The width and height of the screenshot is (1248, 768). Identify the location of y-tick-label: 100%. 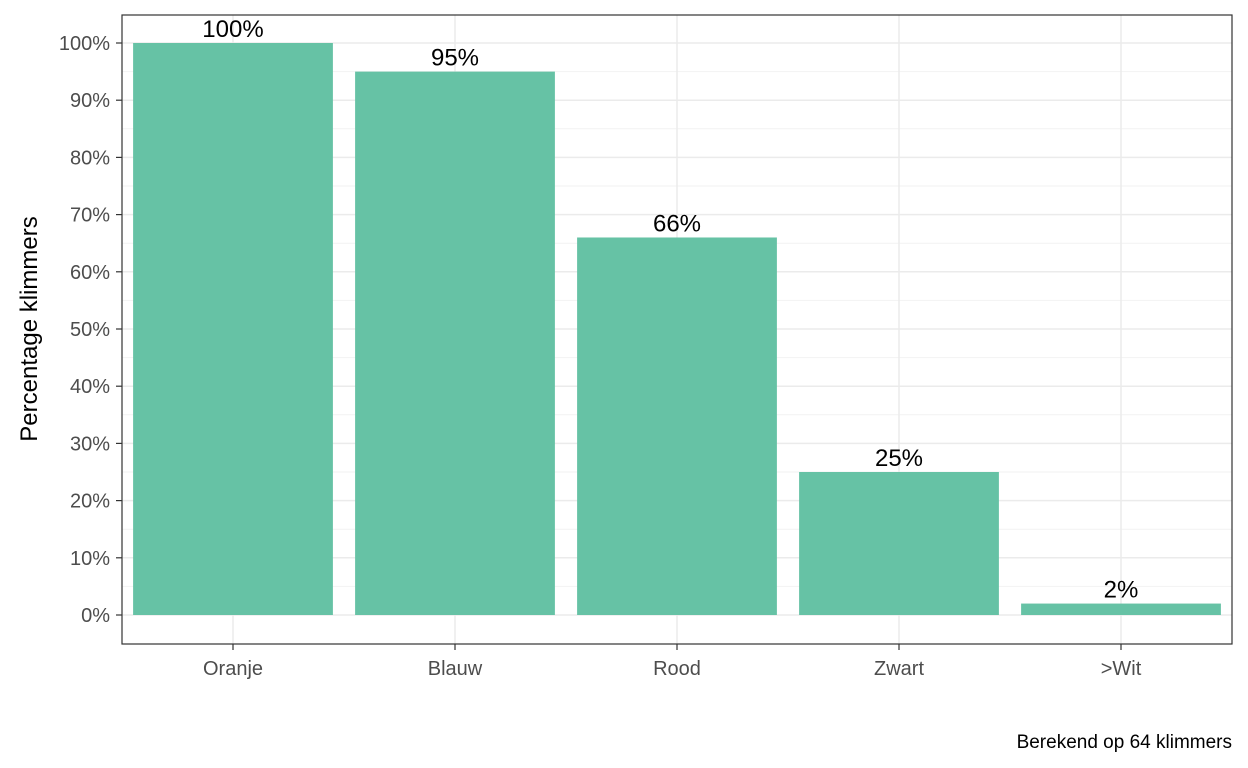
(84, 44).